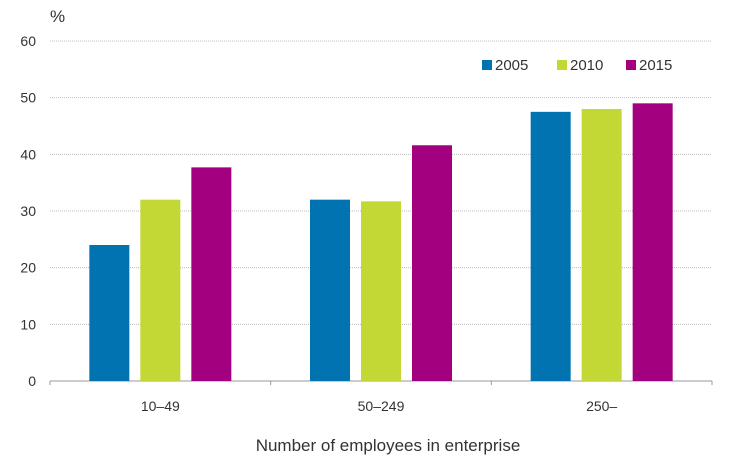 Image resolution: width=736 pixels, height=466 pixels. What do you see at coordinates (601, 406) in the screenshot?
I see `x-tick-label: 250–` at bounding box center [601, 406].